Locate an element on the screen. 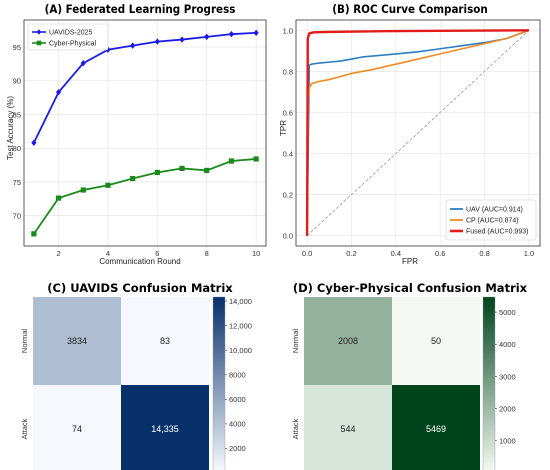 The height and width of the screenshot is (470, 550). panel-a-x-tick: 6 is located at coordinates (157, 253).